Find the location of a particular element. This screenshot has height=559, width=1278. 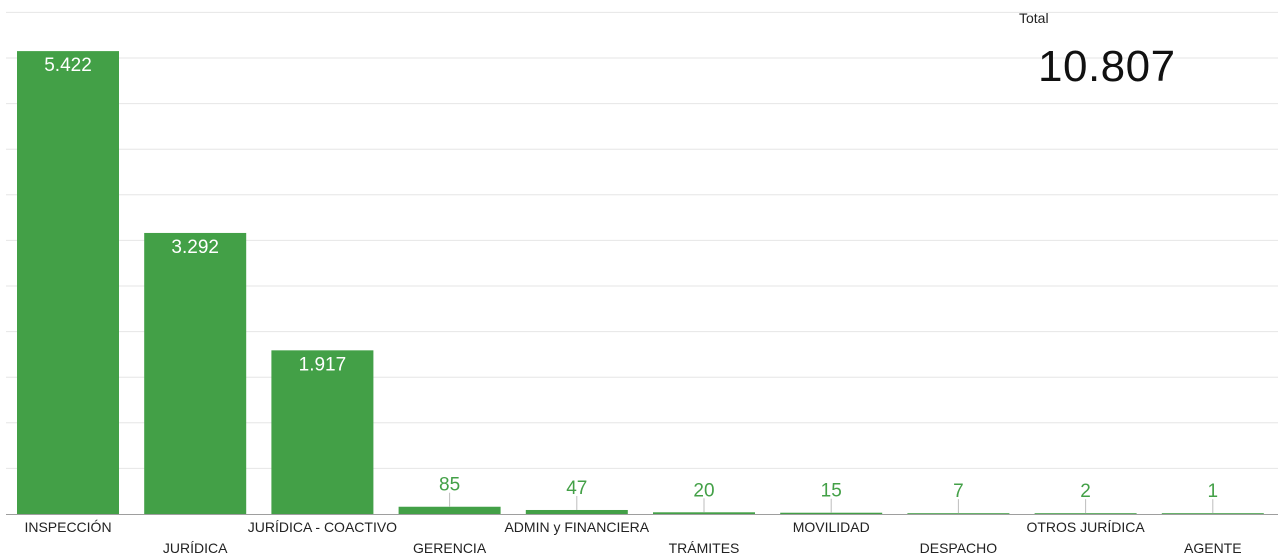

x-tick-label: INSPECCIÓN is located at coordinates (67, 527).